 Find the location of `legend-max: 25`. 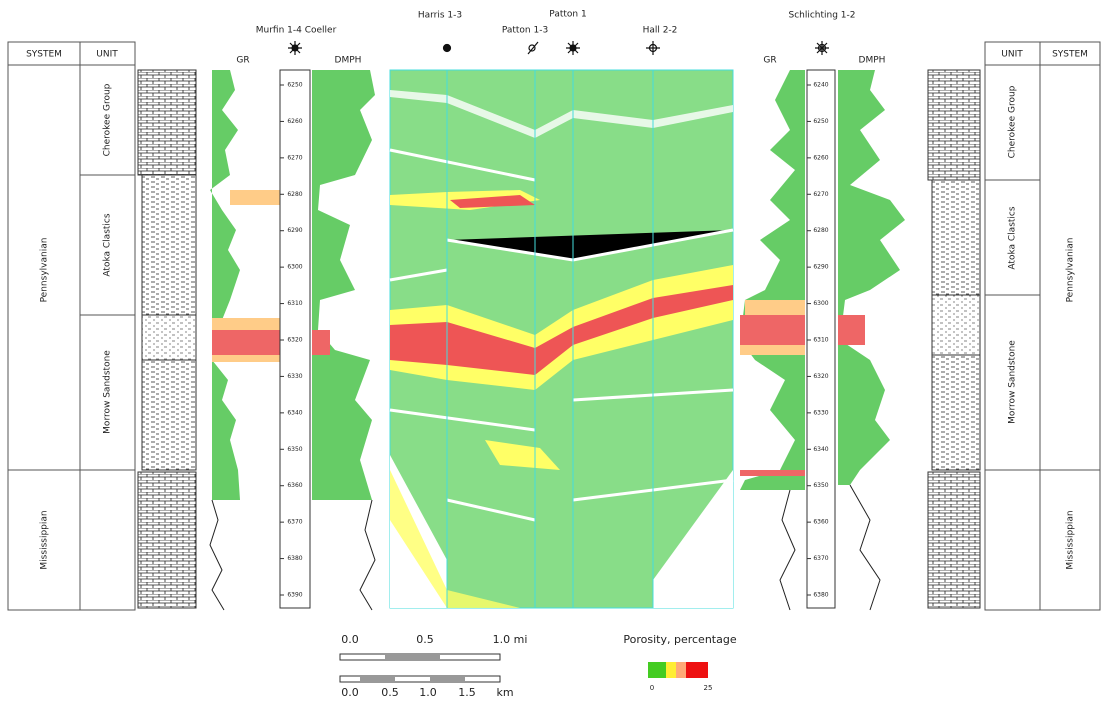

legend-max: 25 is located at coordinates (708, 688).